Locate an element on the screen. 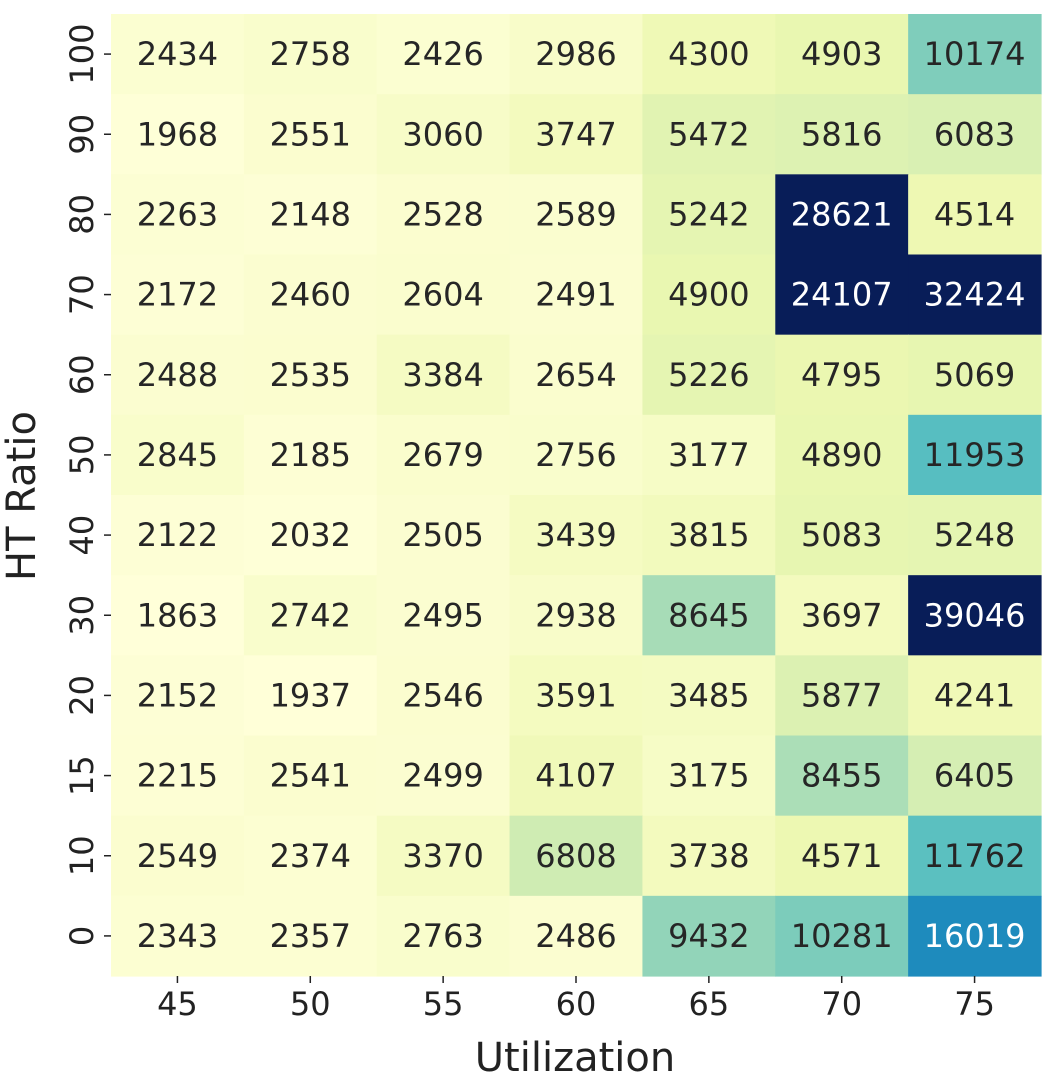 This screenshot has width=1043, height=1080. heatmap-cell-label: 10174 is located at coordinates (975, 54).